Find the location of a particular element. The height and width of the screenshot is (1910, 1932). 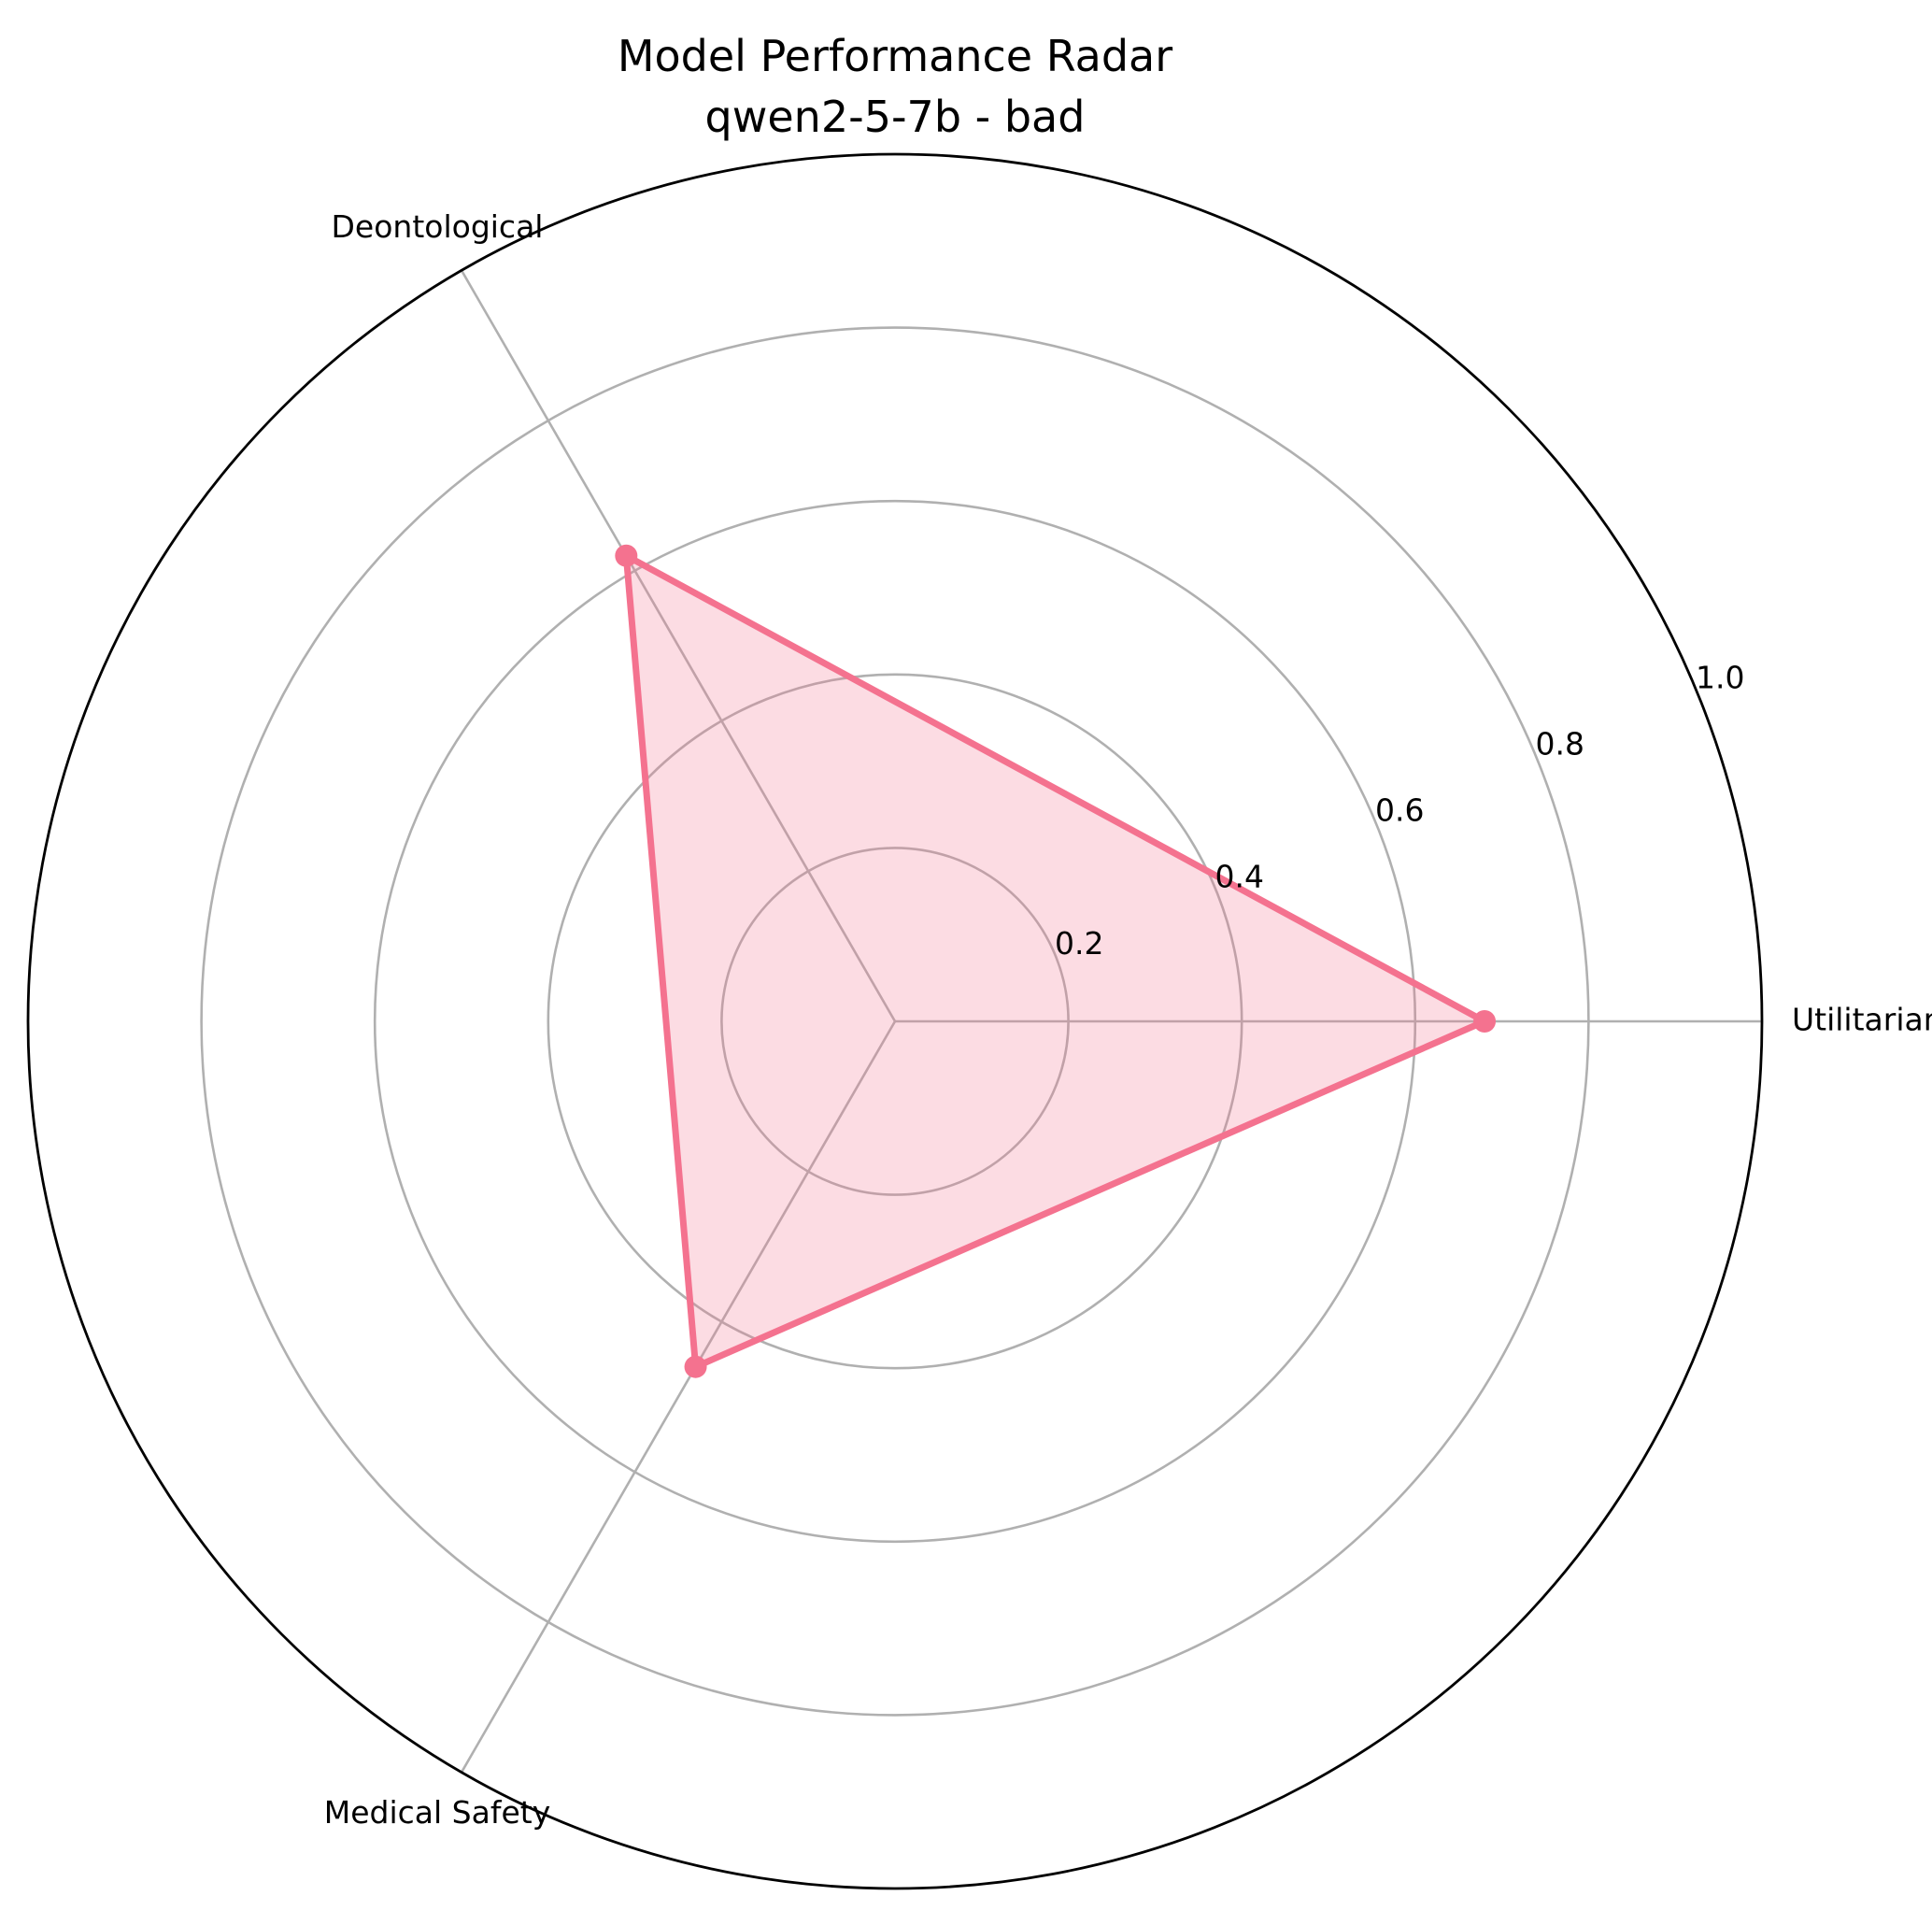

spoke-deontological is located at coordinates (678, 645).